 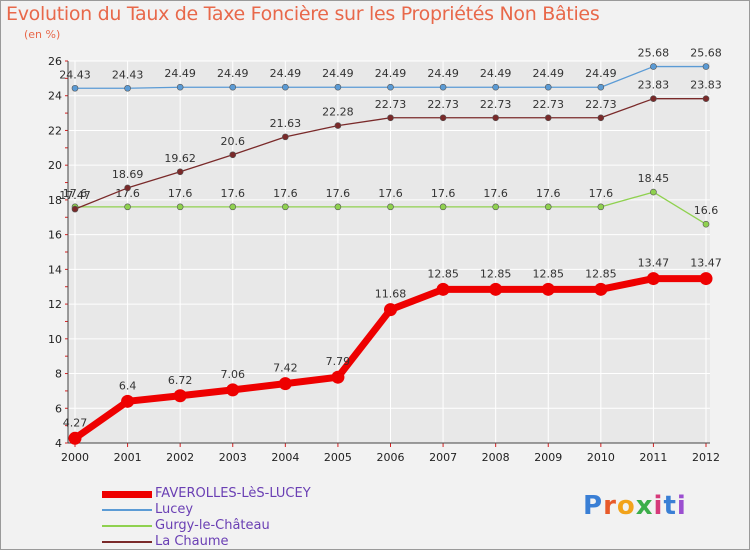 What do you see at coordinates (128, 174) in the screenshot?
I see `data-label: 18.69` at bounding box center [128, 174].